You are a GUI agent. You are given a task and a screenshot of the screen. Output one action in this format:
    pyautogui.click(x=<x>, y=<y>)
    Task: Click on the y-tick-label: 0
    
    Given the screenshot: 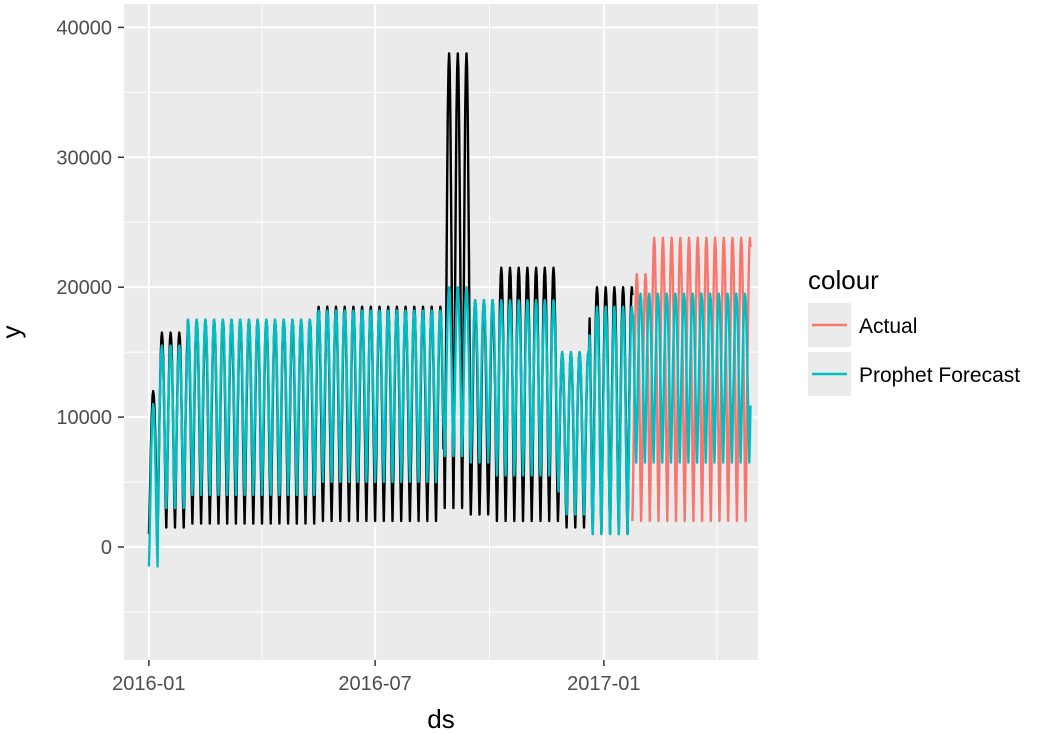 What is the action you would take?
    pyautogui.click(x=106, y=548)
    